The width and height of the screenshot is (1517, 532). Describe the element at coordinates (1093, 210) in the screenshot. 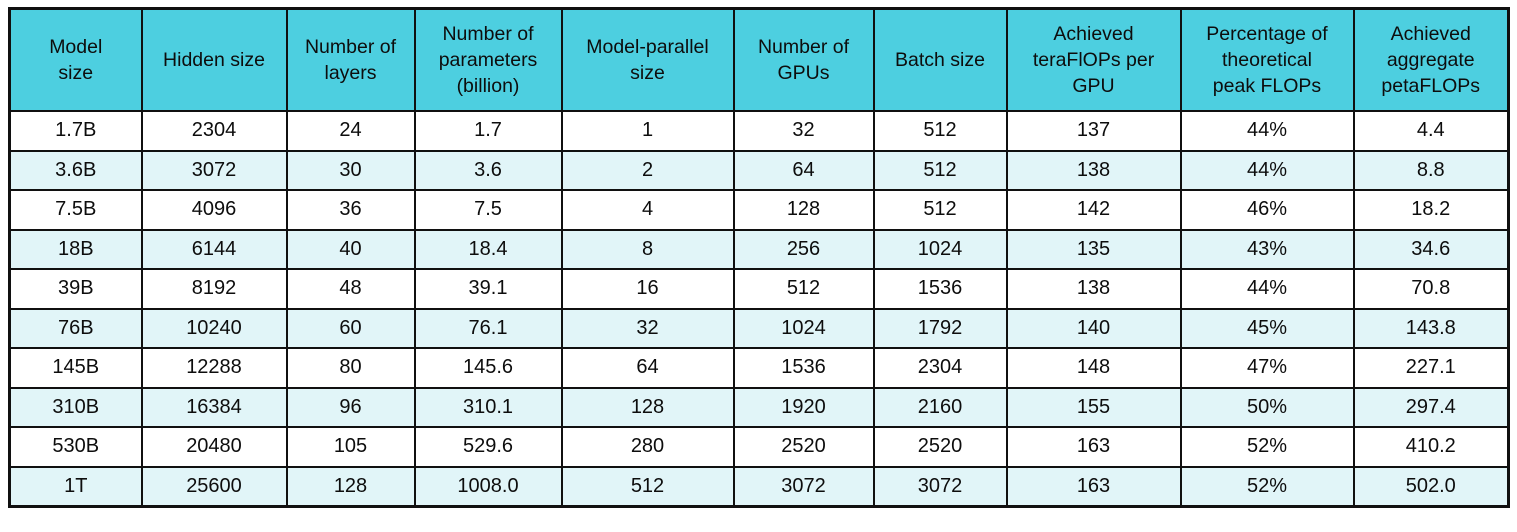

I see `table-cell: 142` at that location.